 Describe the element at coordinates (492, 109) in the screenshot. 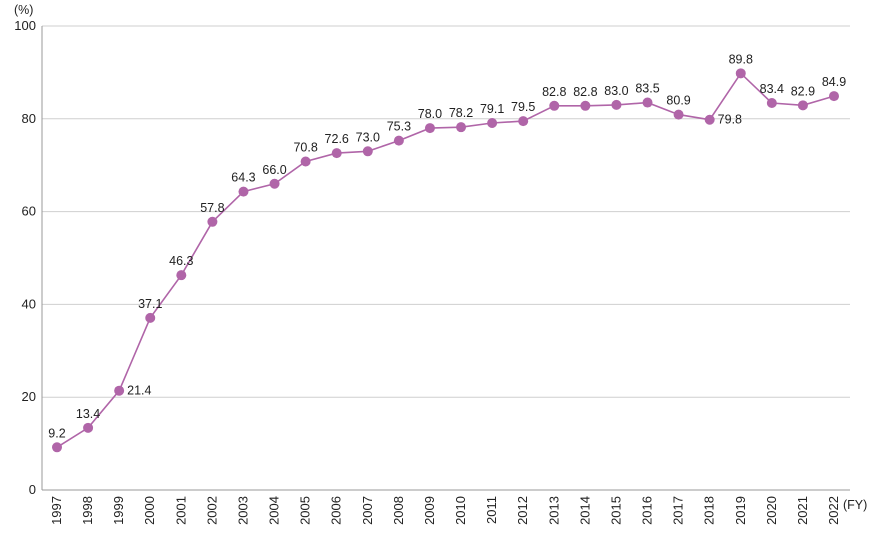

I see `data-label-2011: 79.1` at that location.